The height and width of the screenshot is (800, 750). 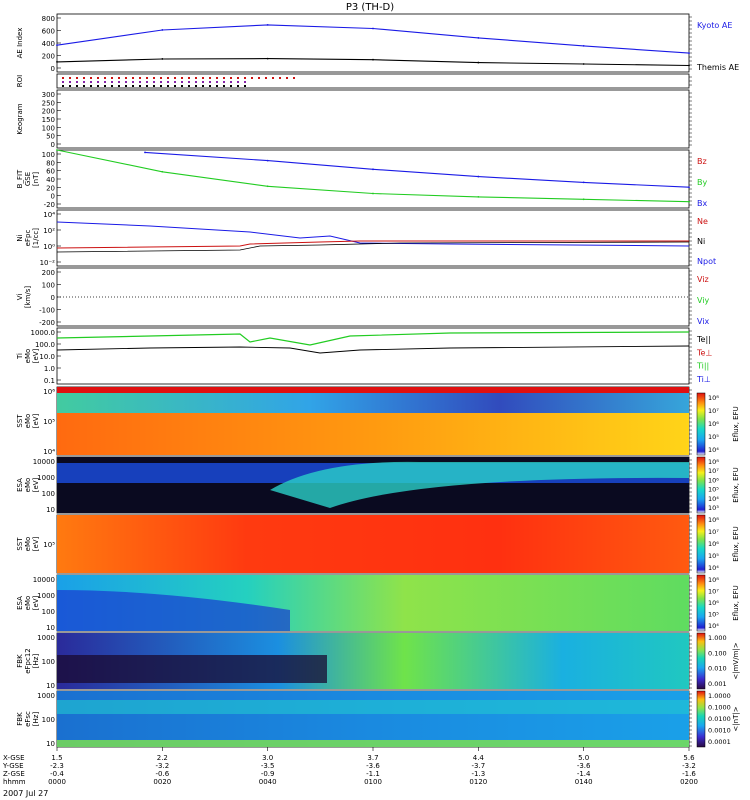 What do you see at coordinates (56, 758) in the screenshot?
I see `x-tick-label: 1.5` at bounding box center [56, 758].